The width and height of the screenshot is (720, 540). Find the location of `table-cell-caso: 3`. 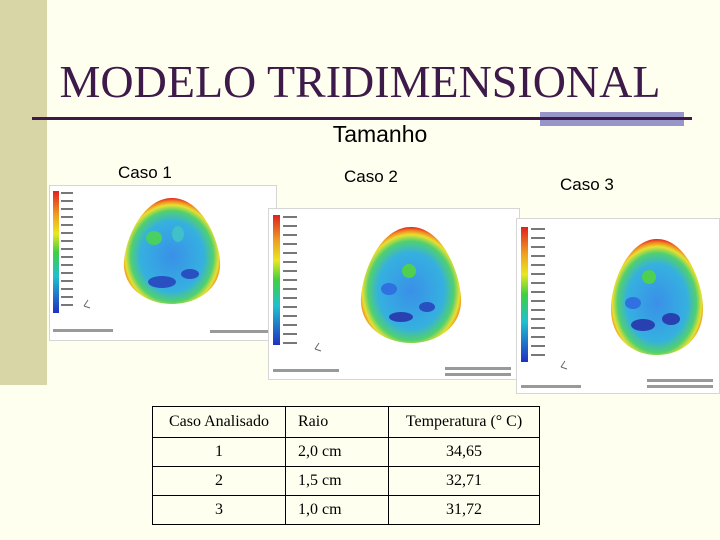

table-cell-caso: 3 is located at coordinates (219, 510).